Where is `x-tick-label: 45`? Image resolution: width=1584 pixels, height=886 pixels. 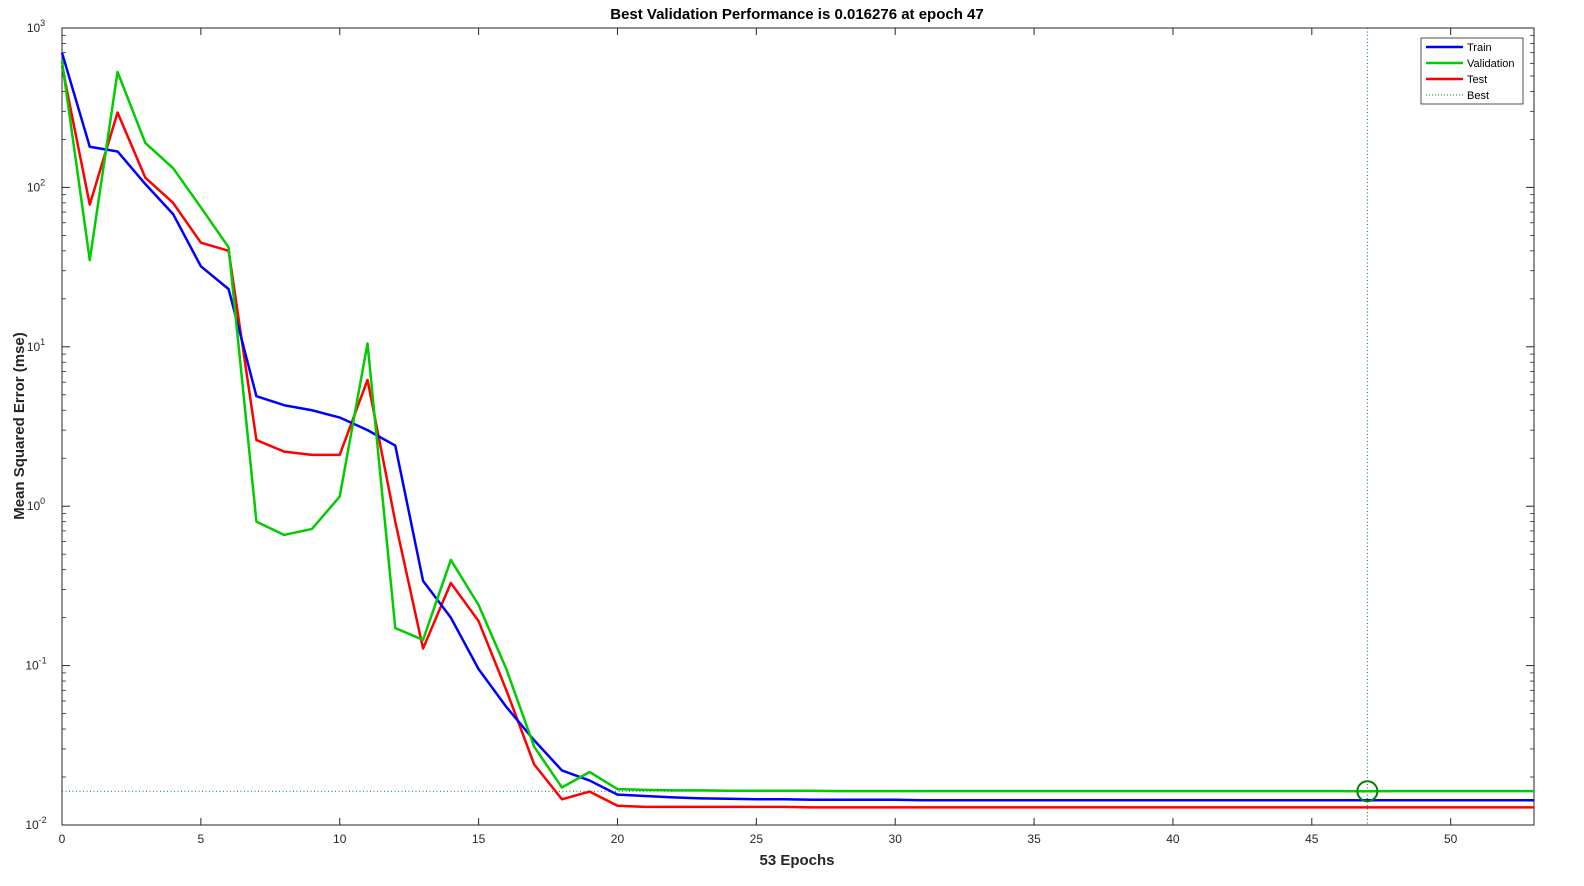
x-tick-label: 45 is located at coordinates (1312, 839).